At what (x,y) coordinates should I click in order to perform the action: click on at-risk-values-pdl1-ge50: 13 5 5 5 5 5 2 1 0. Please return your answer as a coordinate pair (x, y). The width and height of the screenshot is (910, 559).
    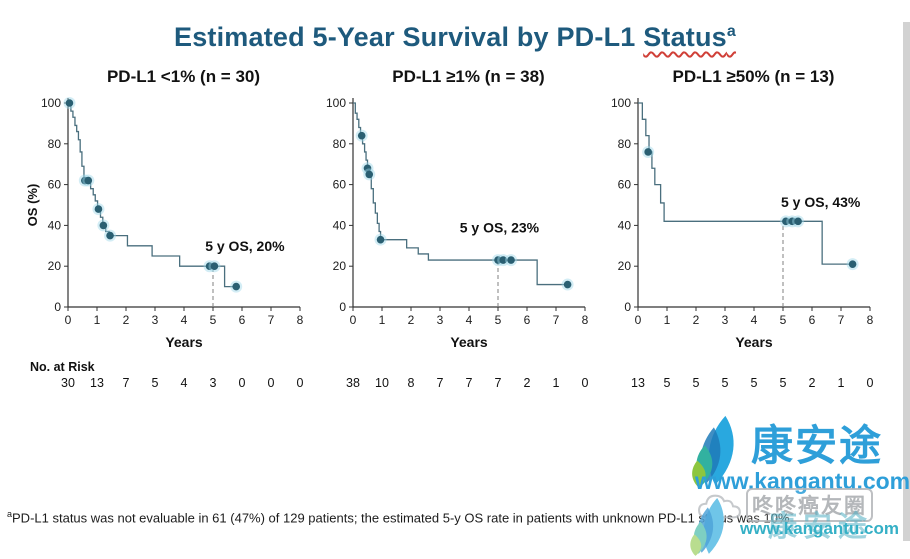
    Looking at the image, I should click on (737, 385).